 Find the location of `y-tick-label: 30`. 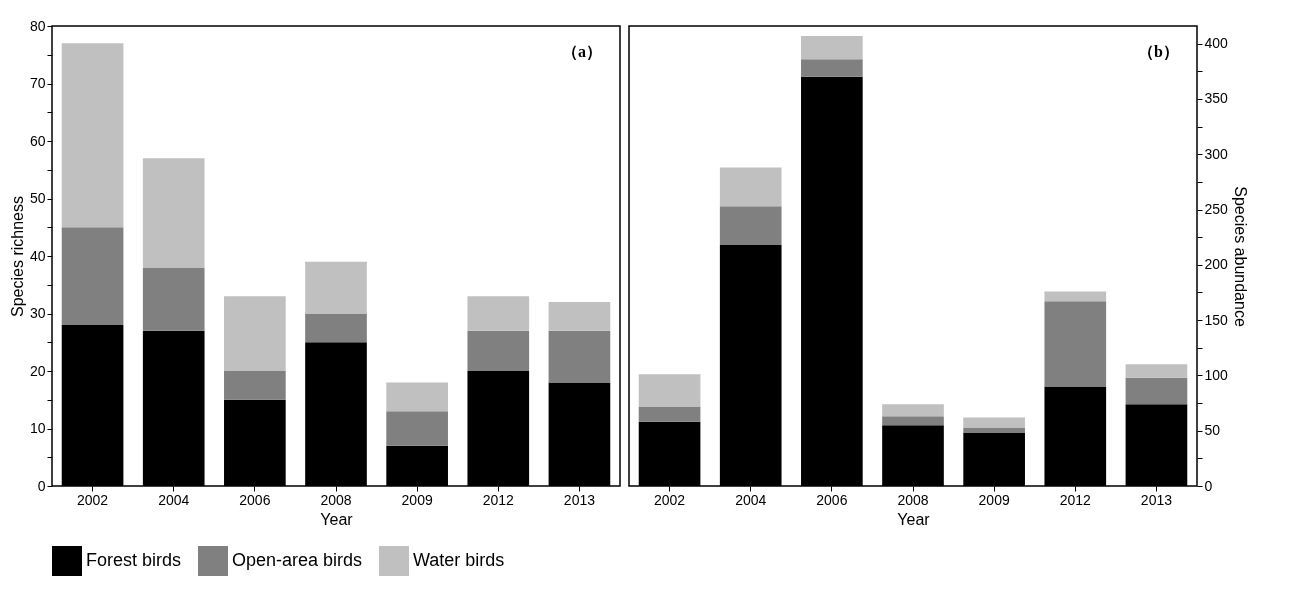

y-tick-label: 30 is located at coordinates (37, 313).